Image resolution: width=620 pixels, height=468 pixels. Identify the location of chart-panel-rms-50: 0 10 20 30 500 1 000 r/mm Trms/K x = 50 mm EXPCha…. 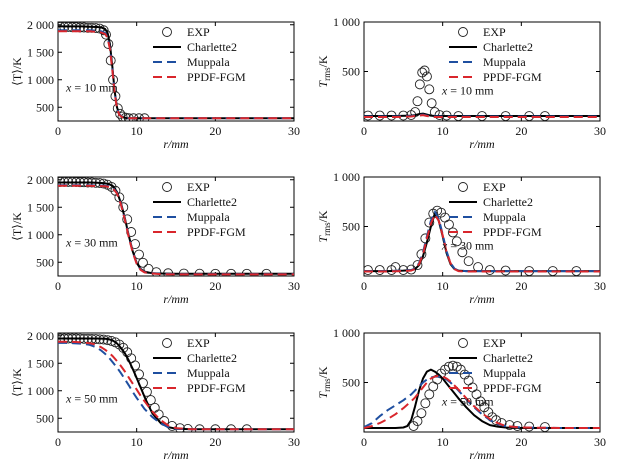
(461, 394).